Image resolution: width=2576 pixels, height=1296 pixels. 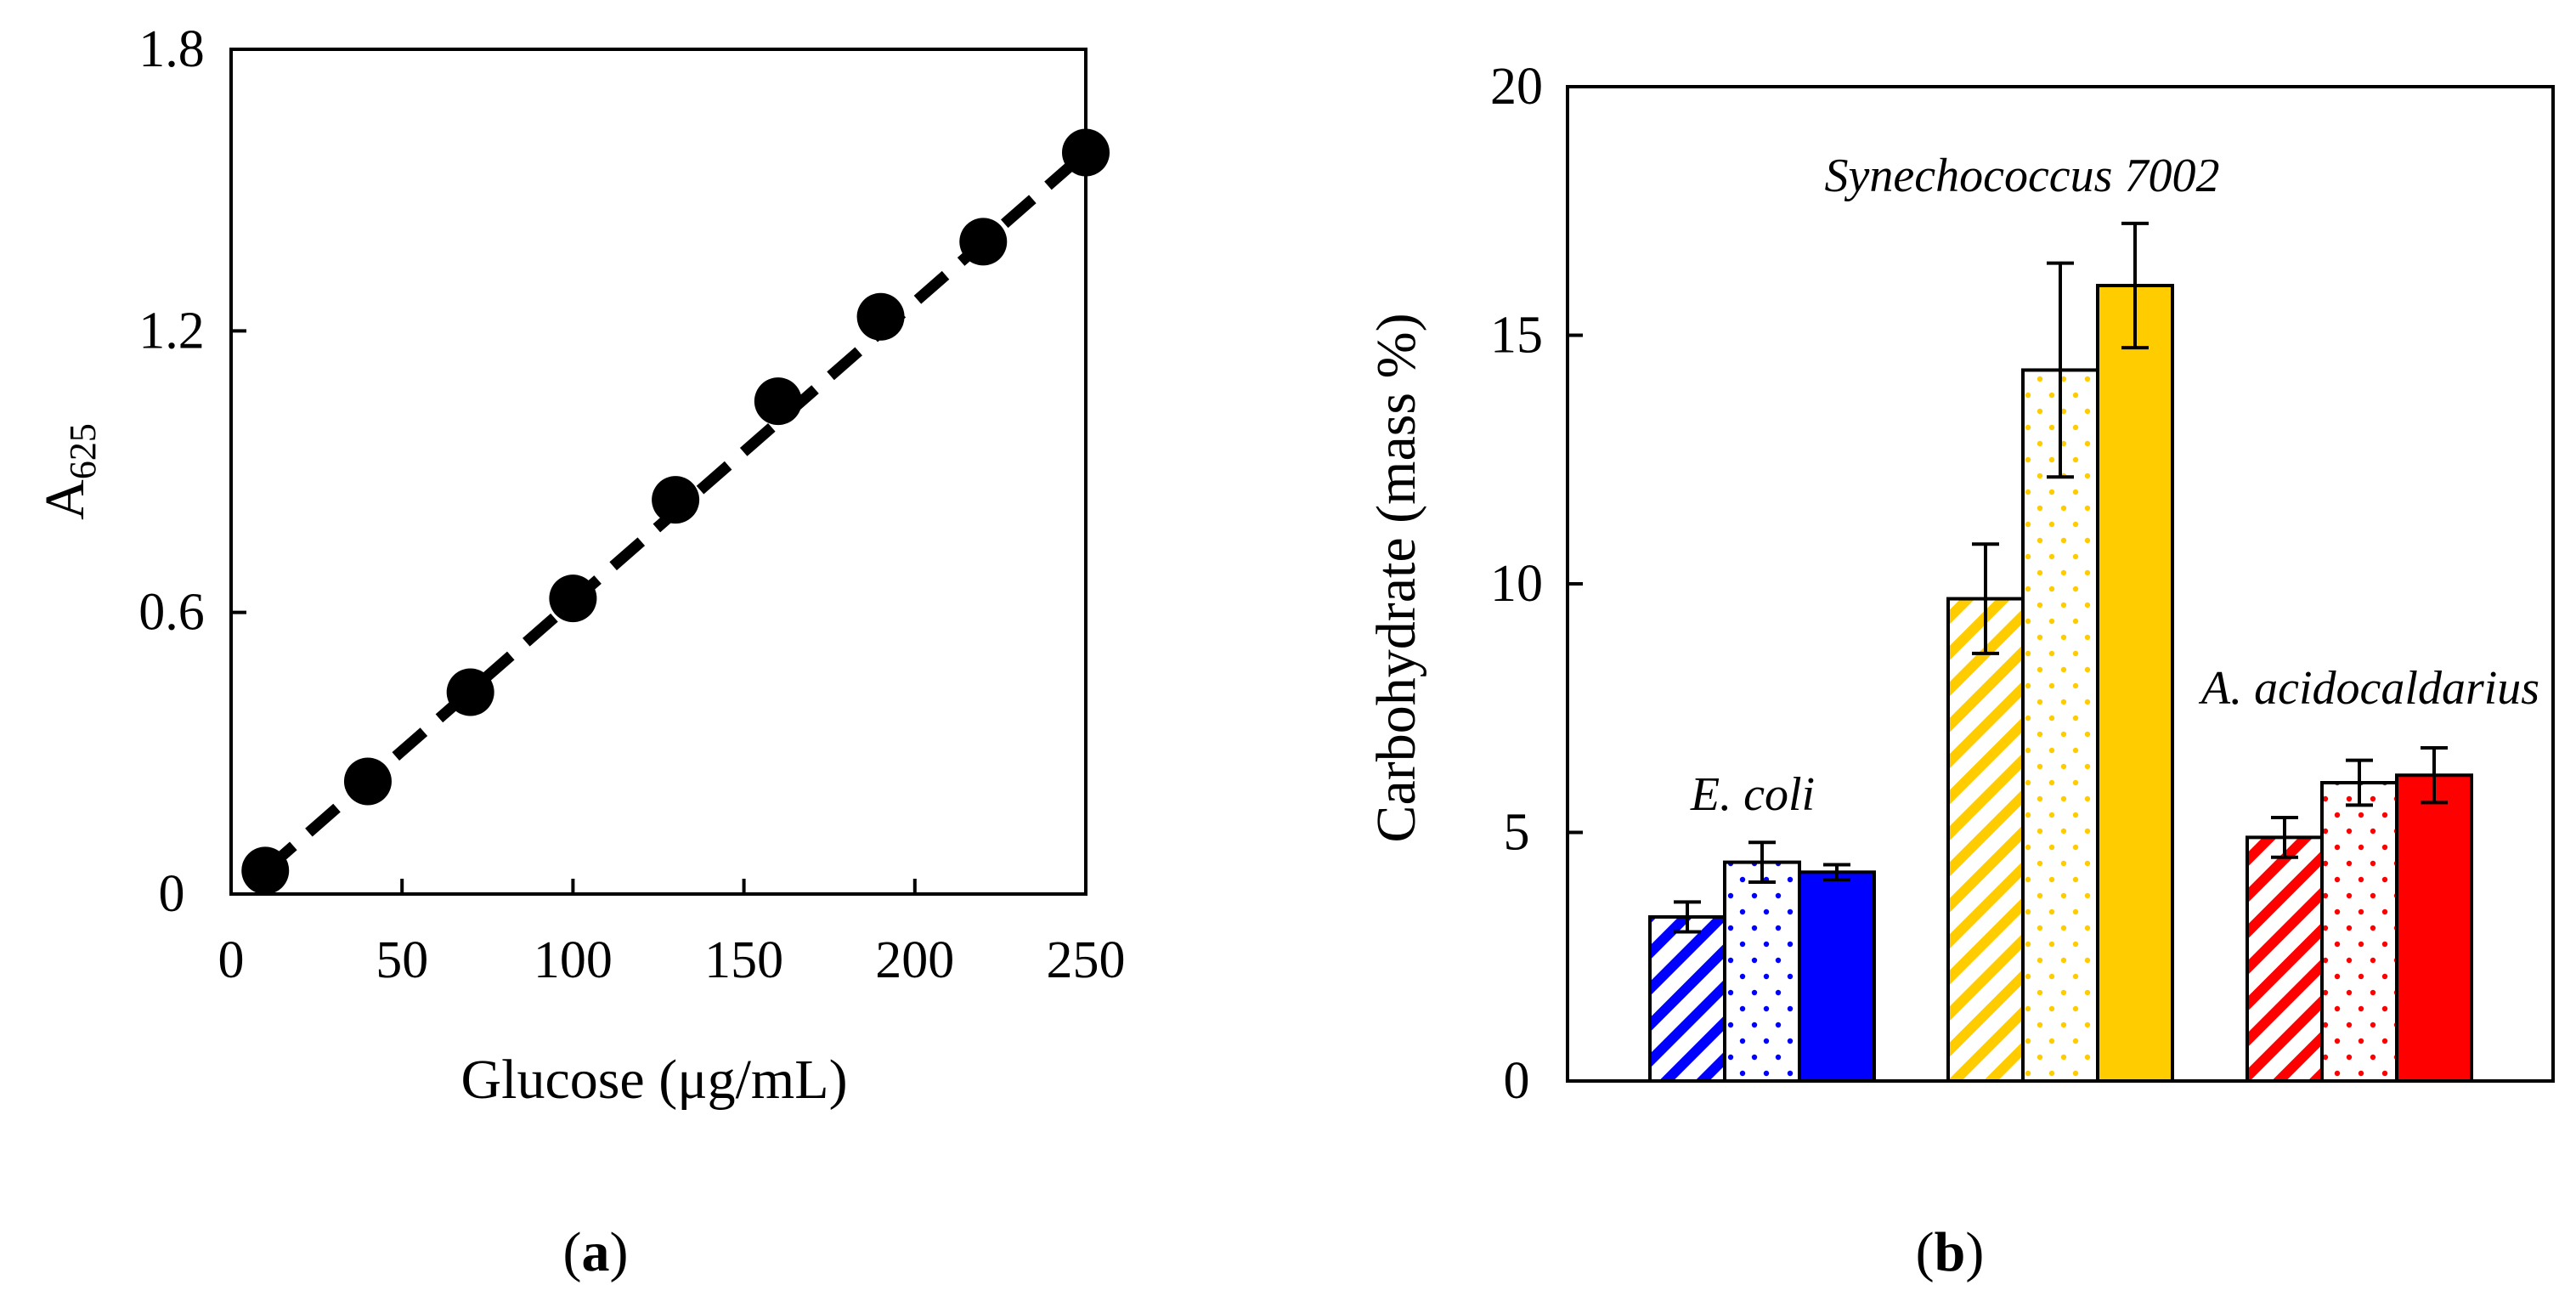 What do you see at coordinates (172, 49) in the screenshot?
I see `panel-a-y-tick-label: 1.8` at bounding box center [172, 49].